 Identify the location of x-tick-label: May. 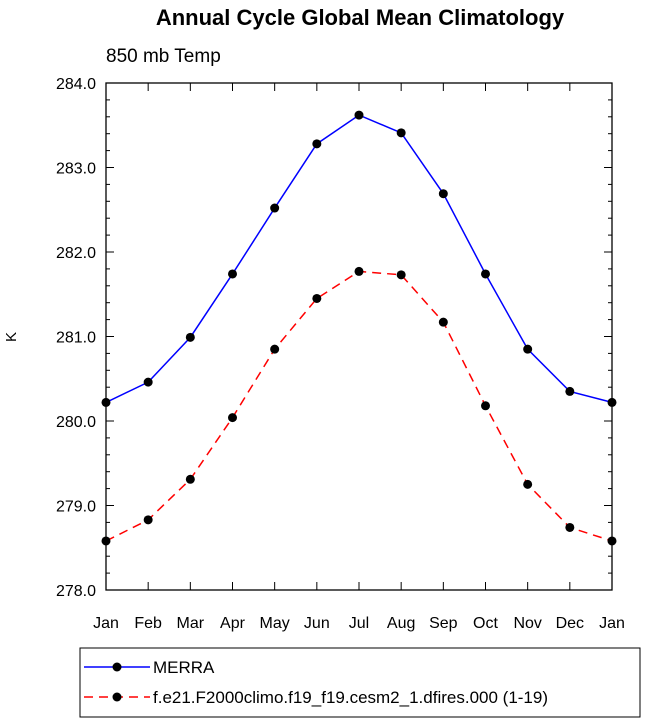
(275, 623).